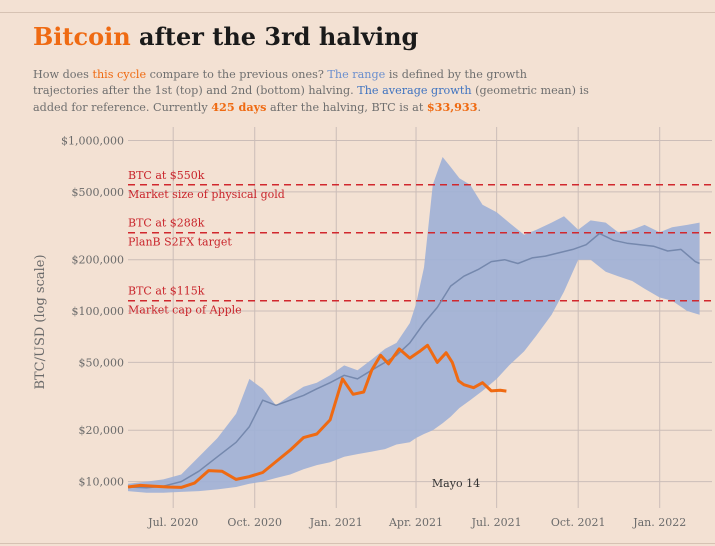 This screenshot has height=546, width=715. What do you see at coordinates (239, 107) in the screenshot?
I see `subtitle-days: 425 days` at bounding box center [239, 107].